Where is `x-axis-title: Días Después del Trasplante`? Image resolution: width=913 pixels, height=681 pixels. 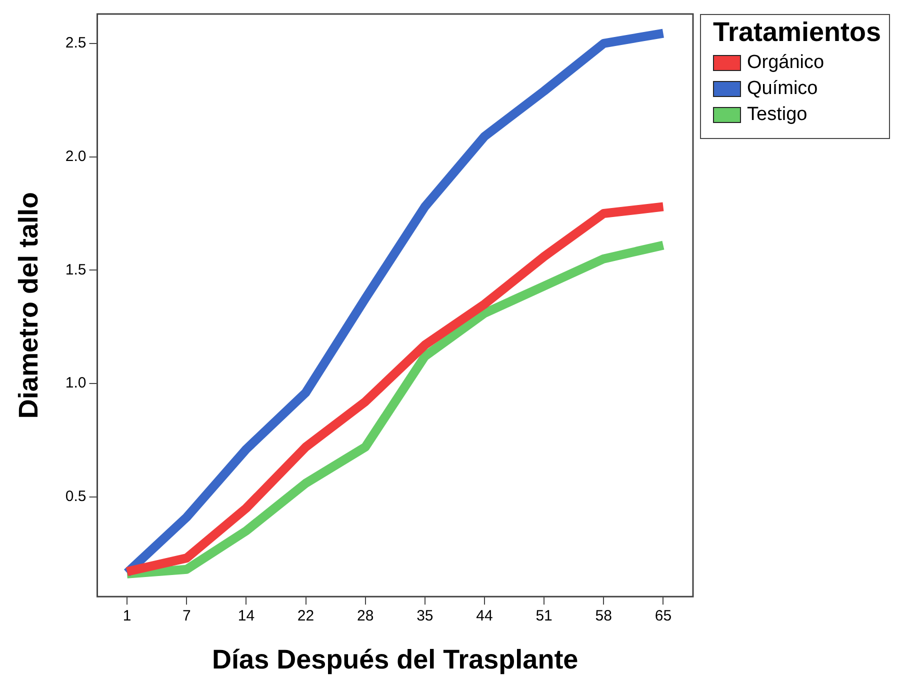
x-axis-title: Días Después del Trasplante is located at coordinates (395, 659).